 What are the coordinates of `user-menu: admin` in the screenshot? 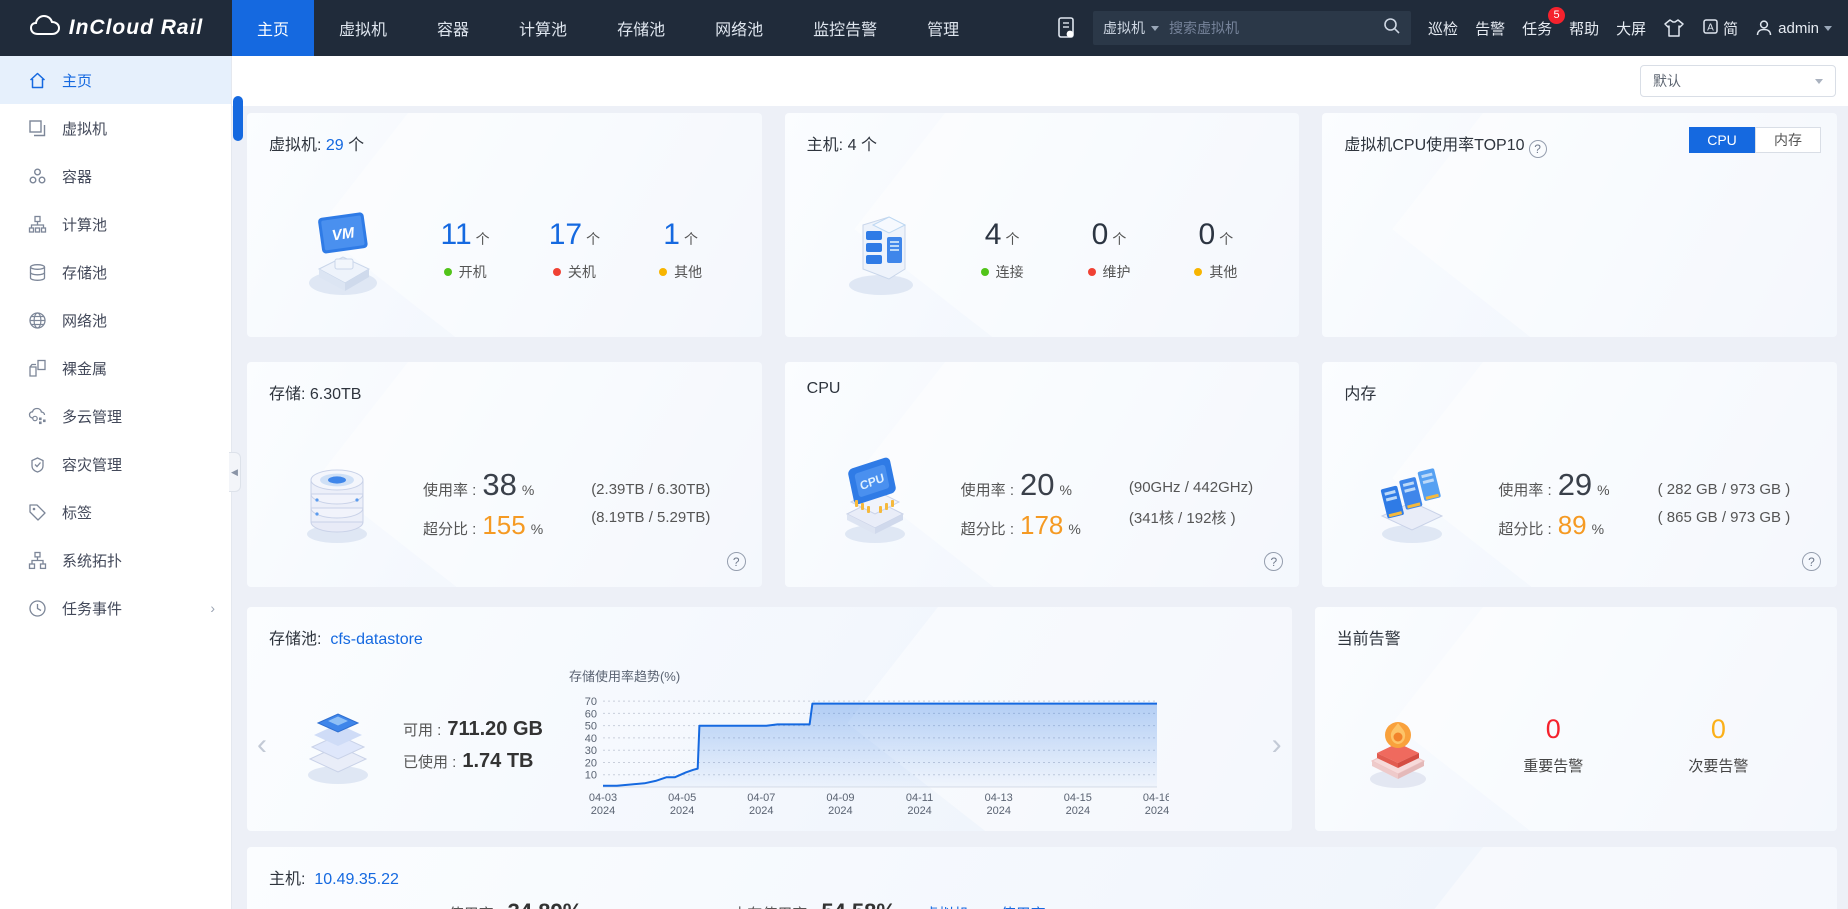 It's located at (1793, 28).